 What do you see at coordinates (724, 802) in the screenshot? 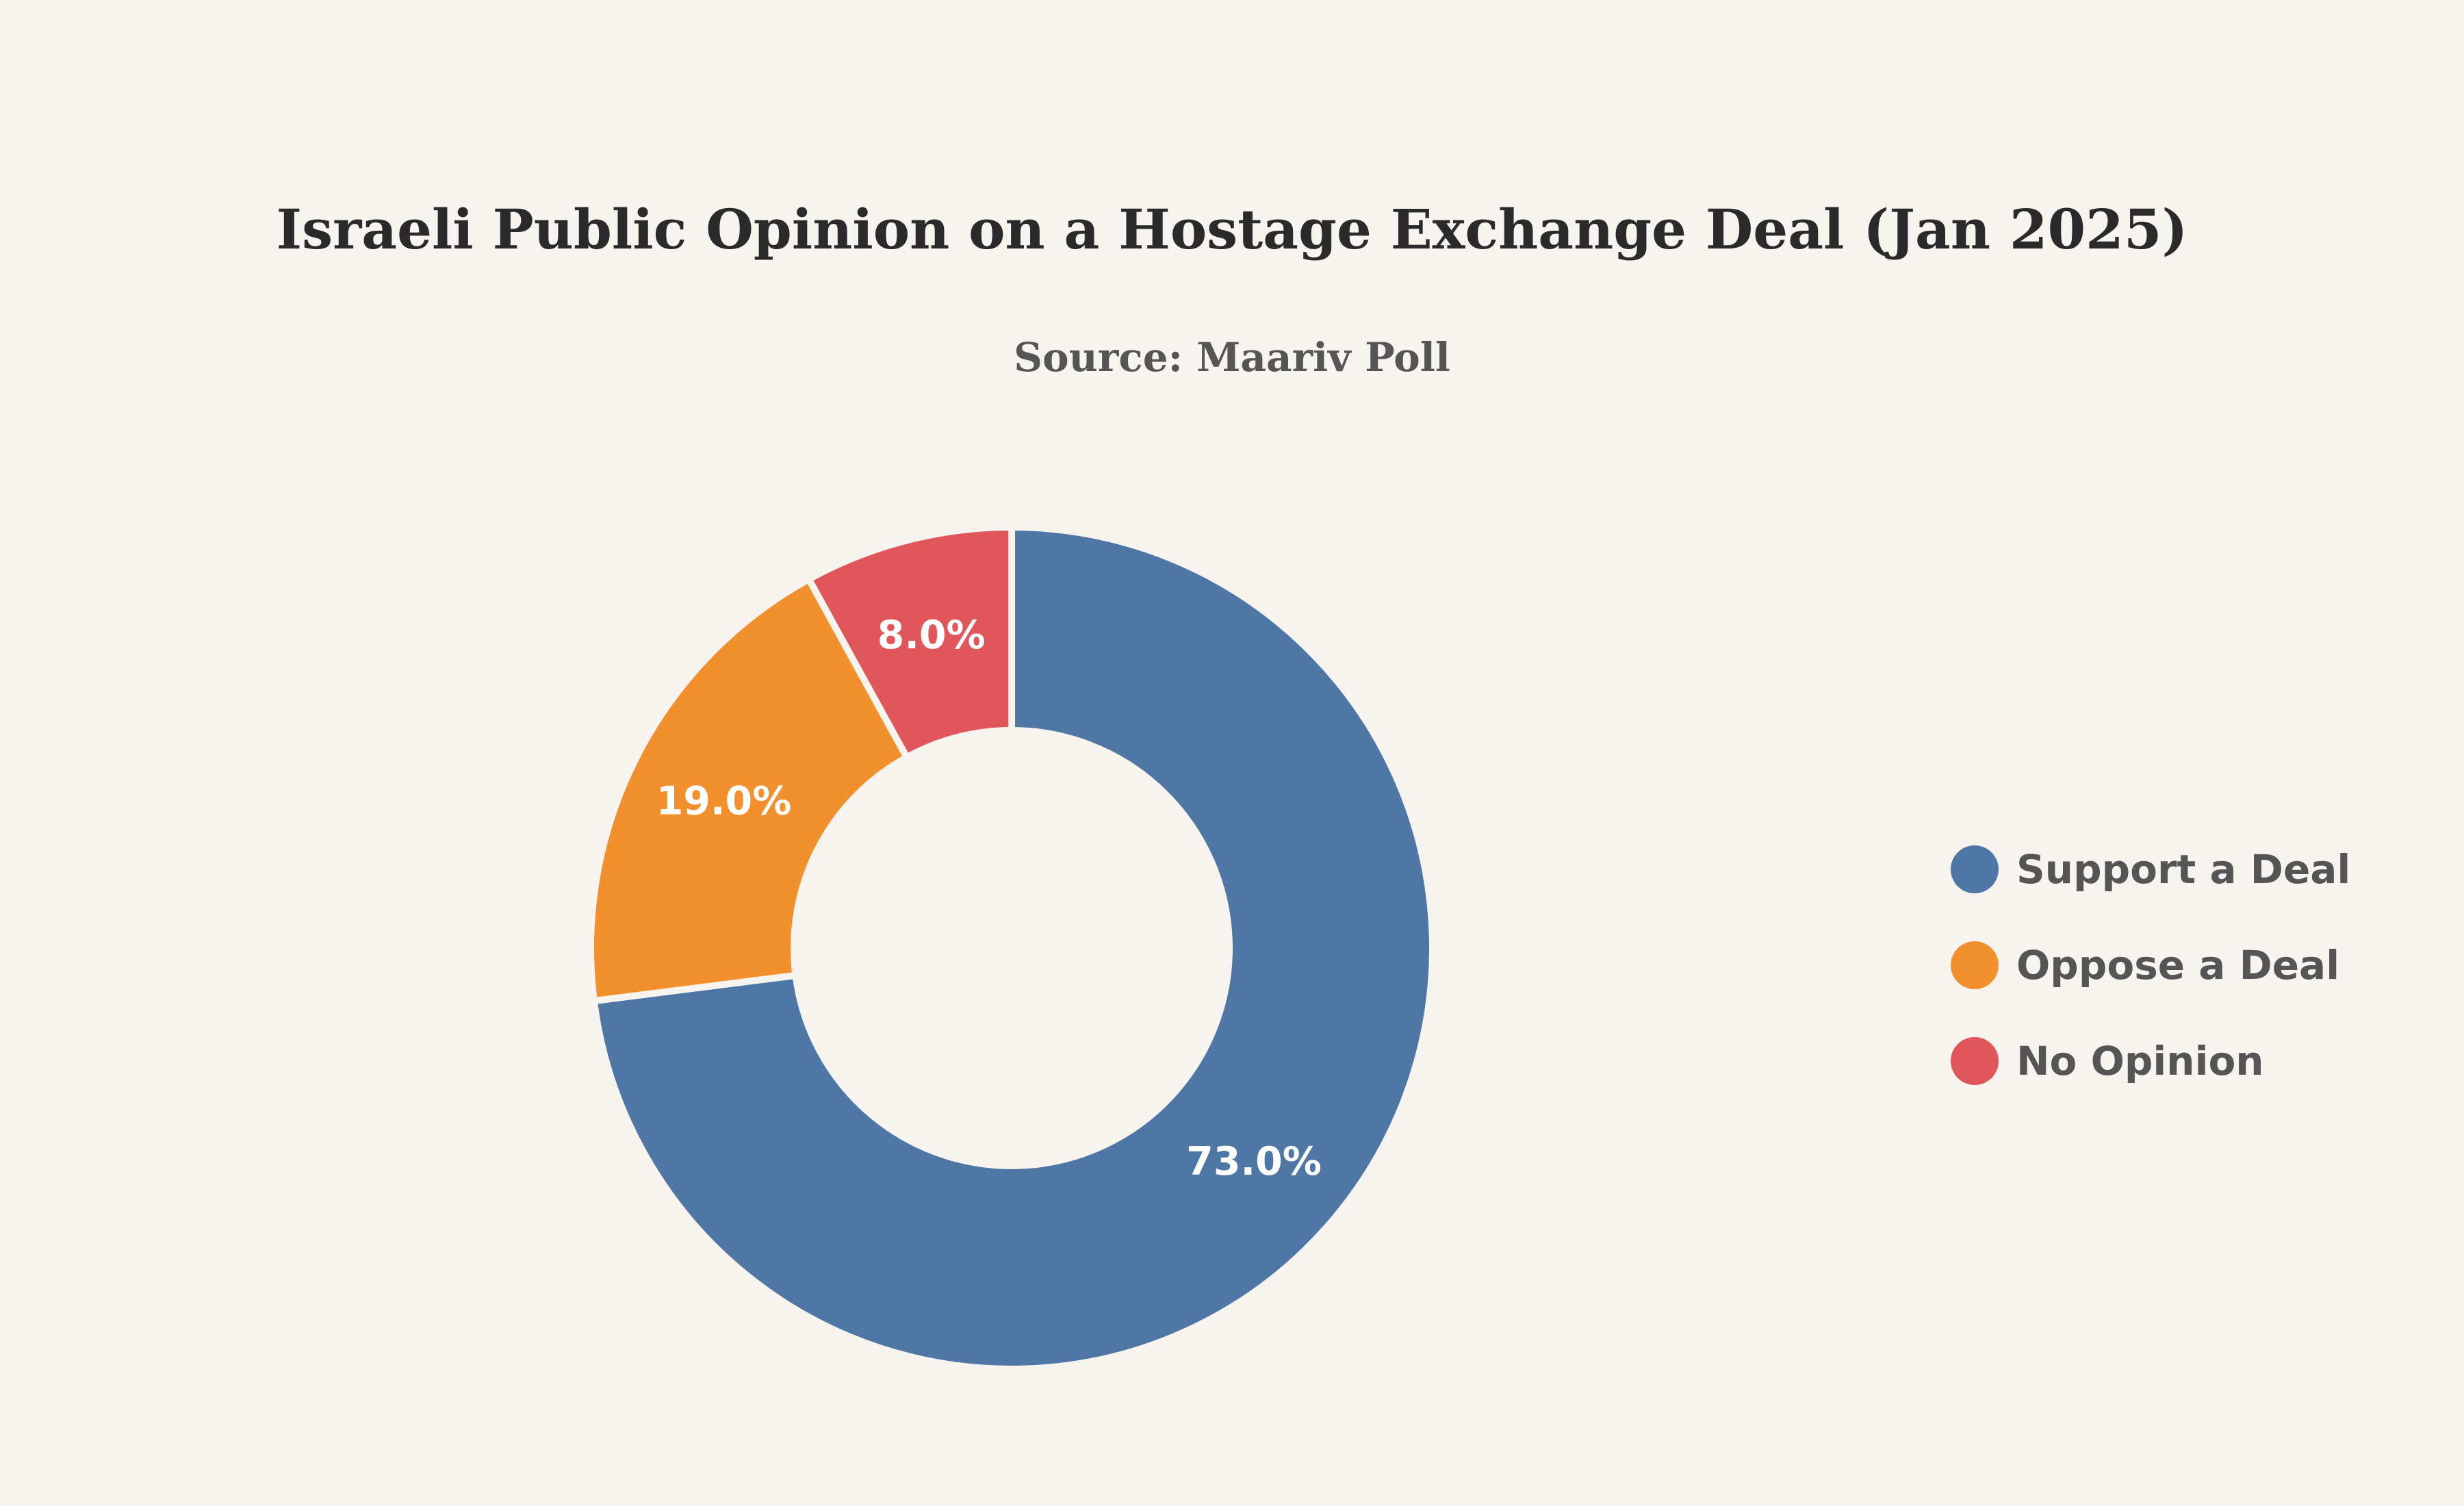
I see `slice-label-oppose-a-deal: 19.0%` at bounding box center [724, 802].